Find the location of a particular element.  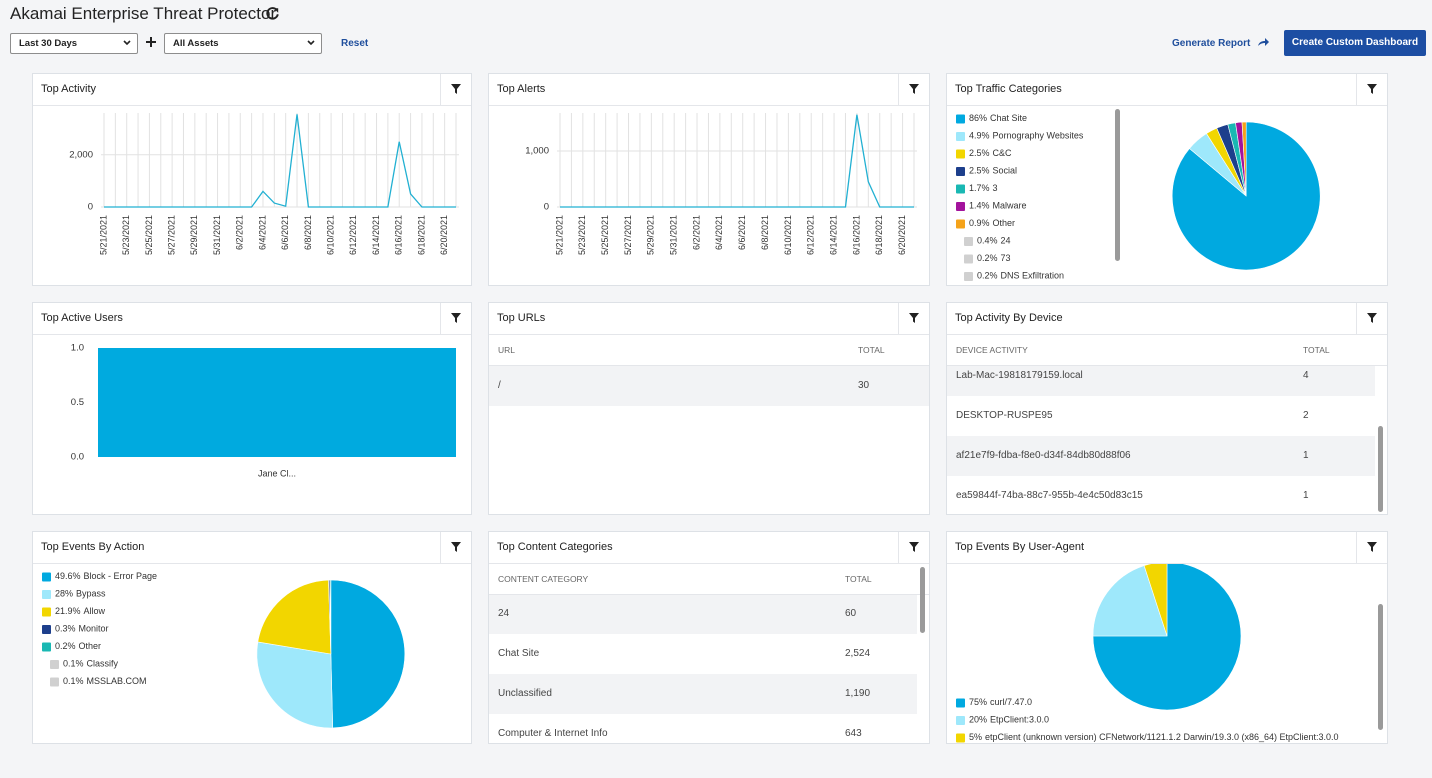

legend-entry: 0.1% MSSLAB.COM is located at coordinates (105, 681).